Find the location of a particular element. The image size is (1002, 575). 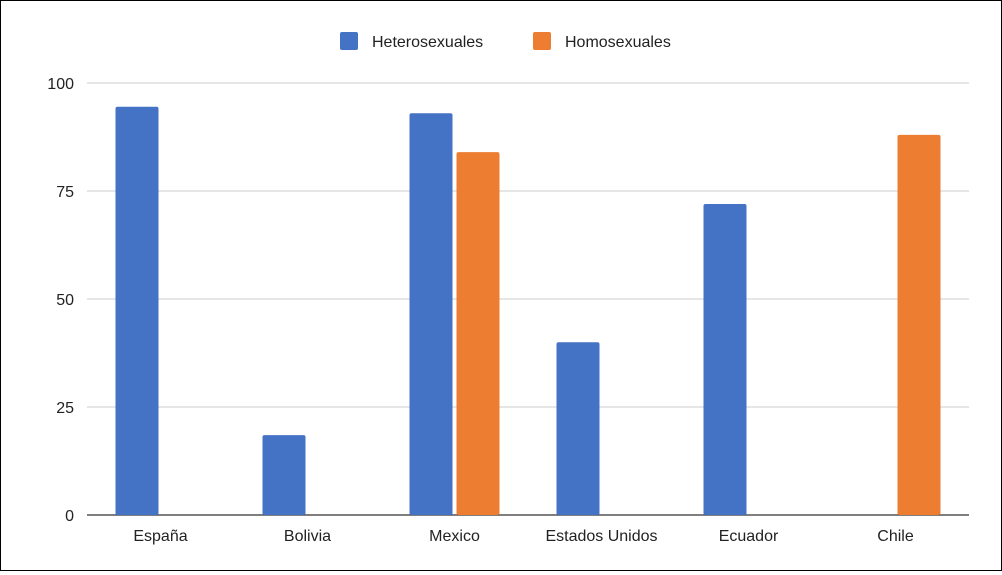

x-tick-label: Mexico is located at coordinates (454, 536).